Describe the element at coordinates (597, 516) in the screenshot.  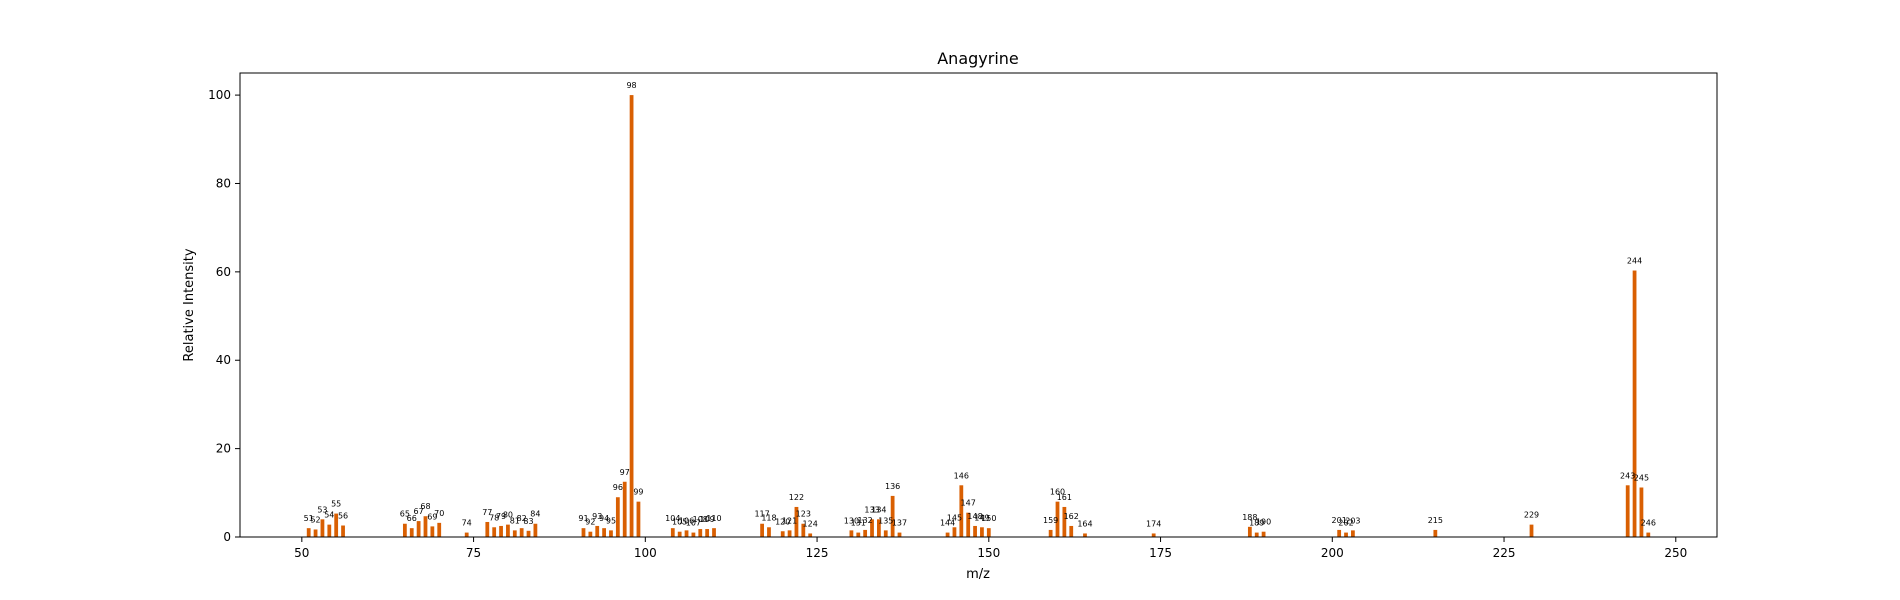
I see `bar-label-mz-93: 93` at that location.